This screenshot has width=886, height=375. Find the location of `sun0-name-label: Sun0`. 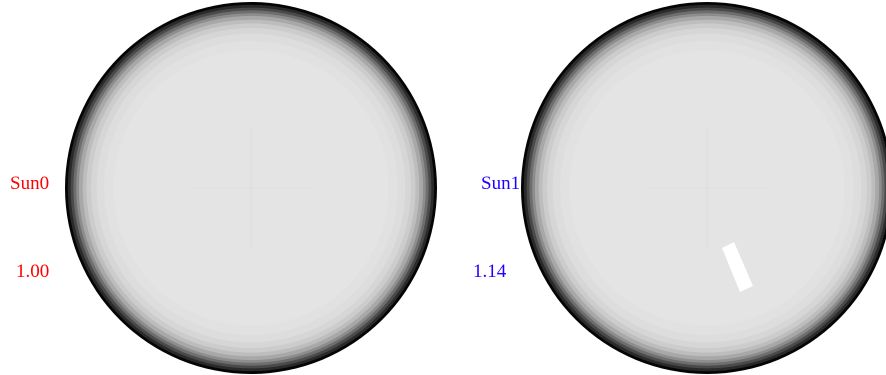

sun0-name-label: Sun0 is located at coordinates (30, 183).